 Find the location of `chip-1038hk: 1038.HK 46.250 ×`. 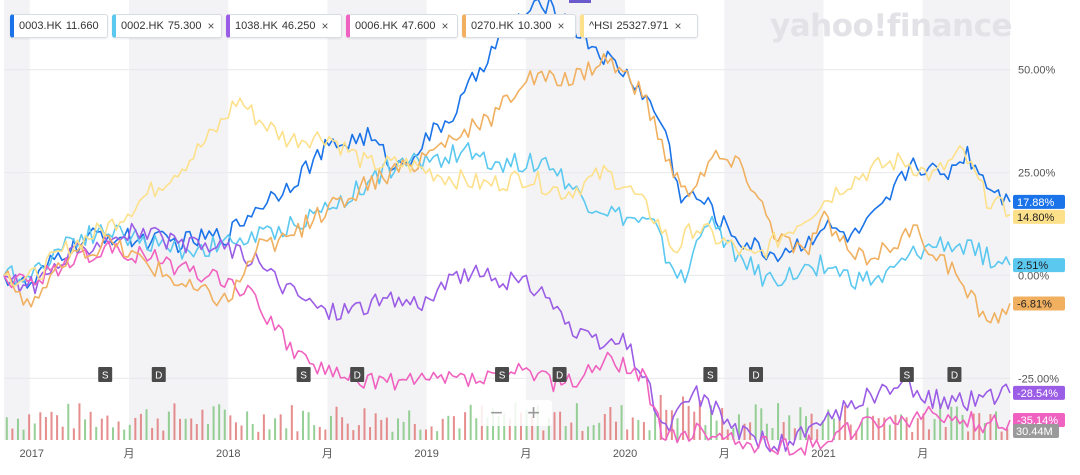

chip-1038hk: 1038.HK 46.250 × is located at coordinates (284, 26).